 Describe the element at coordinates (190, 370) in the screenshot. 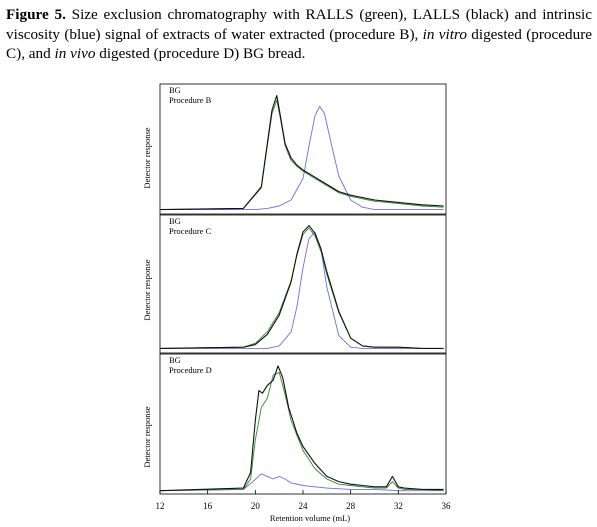

I see `panel-label: Procedure D` at that location.